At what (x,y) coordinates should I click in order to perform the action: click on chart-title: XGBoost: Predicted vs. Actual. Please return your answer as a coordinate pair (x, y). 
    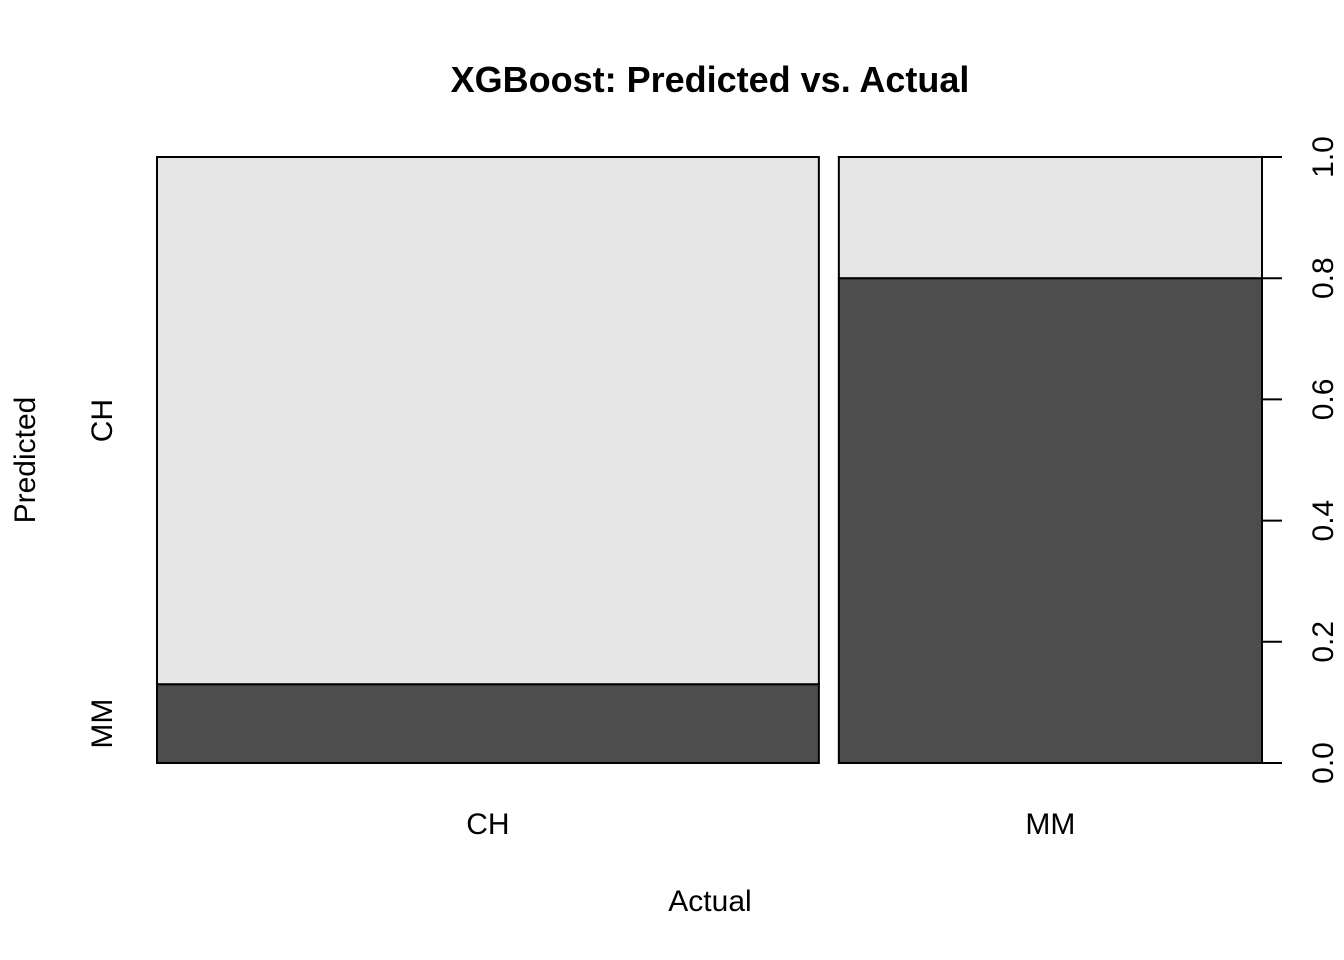
    Looking at the image, I should click on (710, 79).